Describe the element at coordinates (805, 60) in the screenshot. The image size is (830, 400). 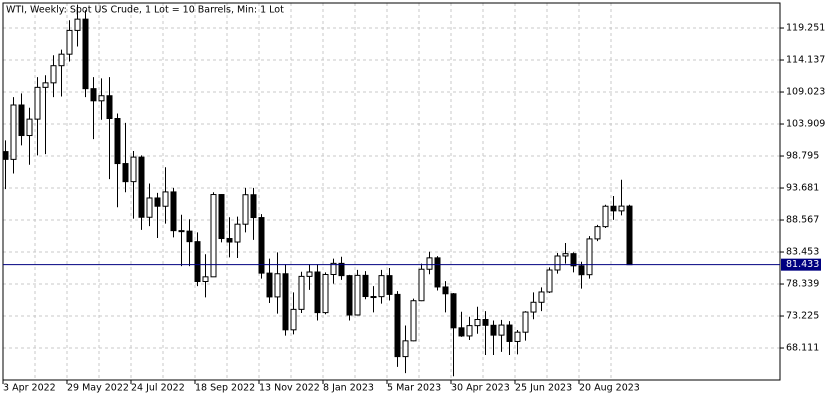
I see `y-tick-label: 114.137` at that location.